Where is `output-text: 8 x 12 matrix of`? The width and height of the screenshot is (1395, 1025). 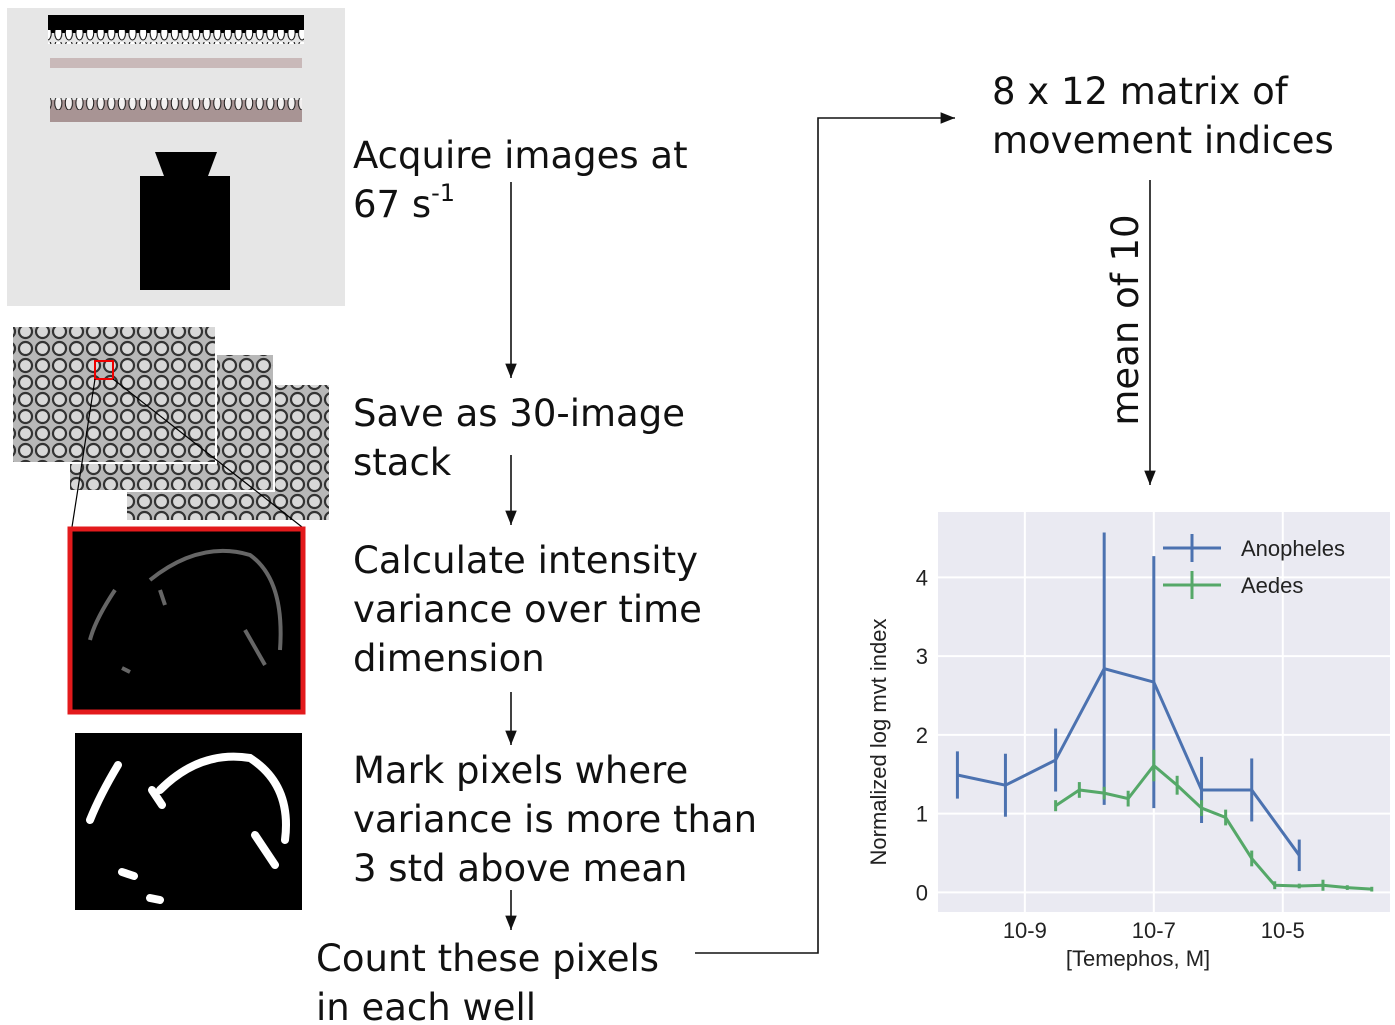 output-text: 8 x 12 matrix of is located at coordinates (1140, 91).